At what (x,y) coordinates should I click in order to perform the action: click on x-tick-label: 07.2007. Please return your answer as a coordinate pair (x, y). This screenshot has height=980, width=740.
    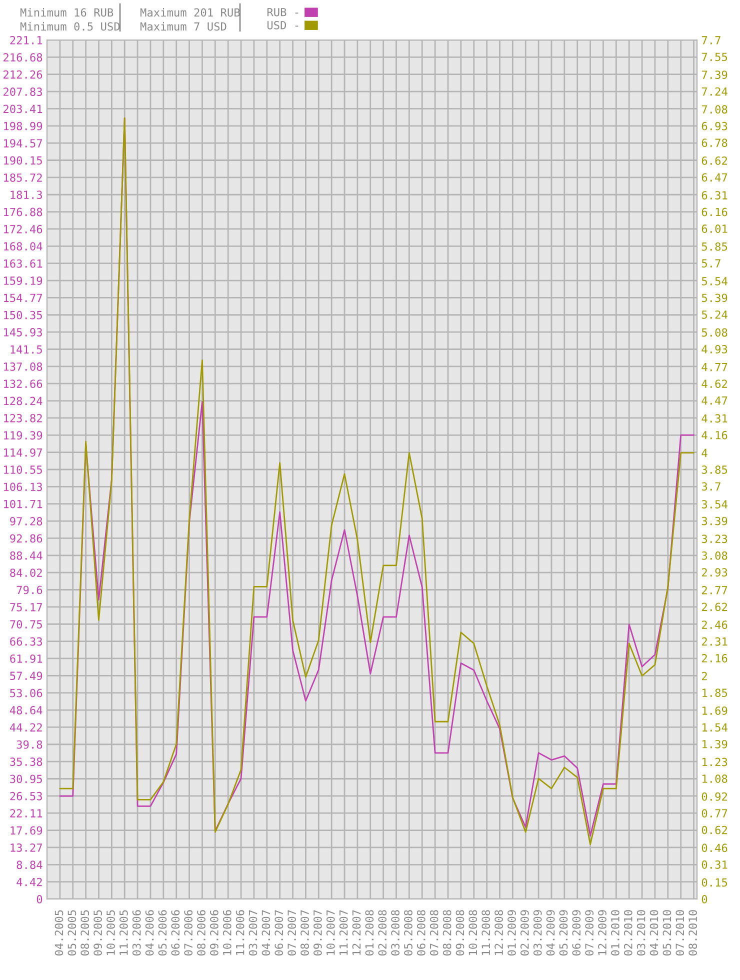
    Looking at the image, I should click on (292, 933).